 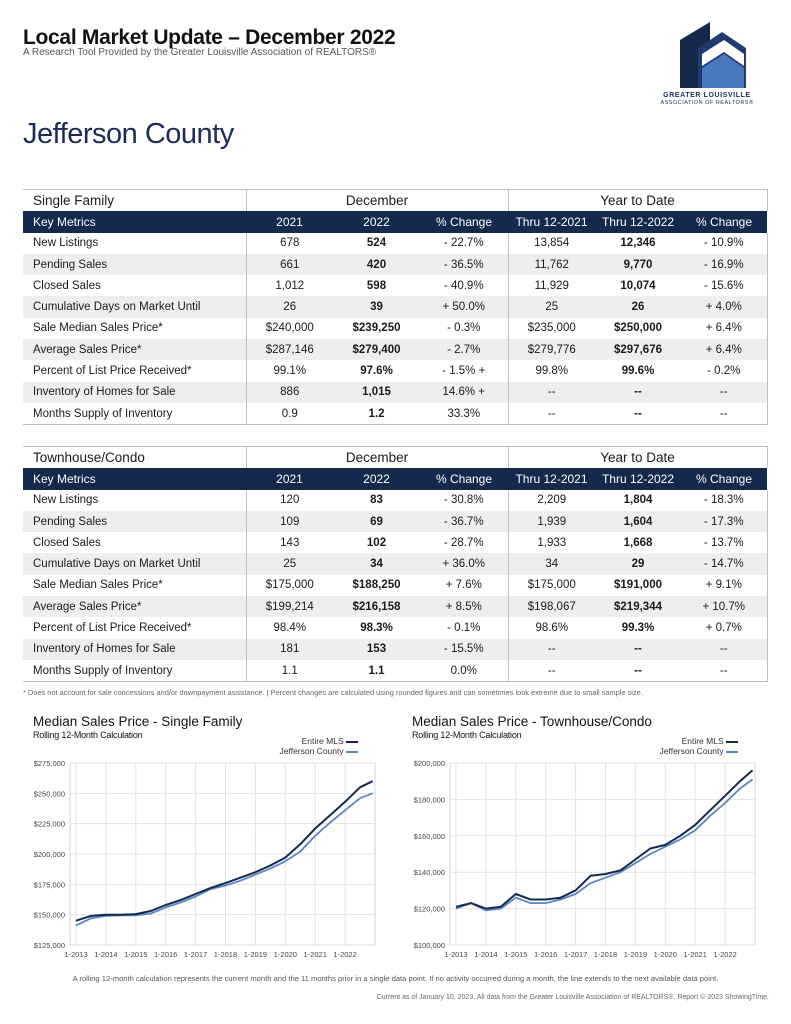 What do you see at coordinates (464, 671) in the screenshot?
I see `metric-value: 0.0%` at bounding box center [464, 671].